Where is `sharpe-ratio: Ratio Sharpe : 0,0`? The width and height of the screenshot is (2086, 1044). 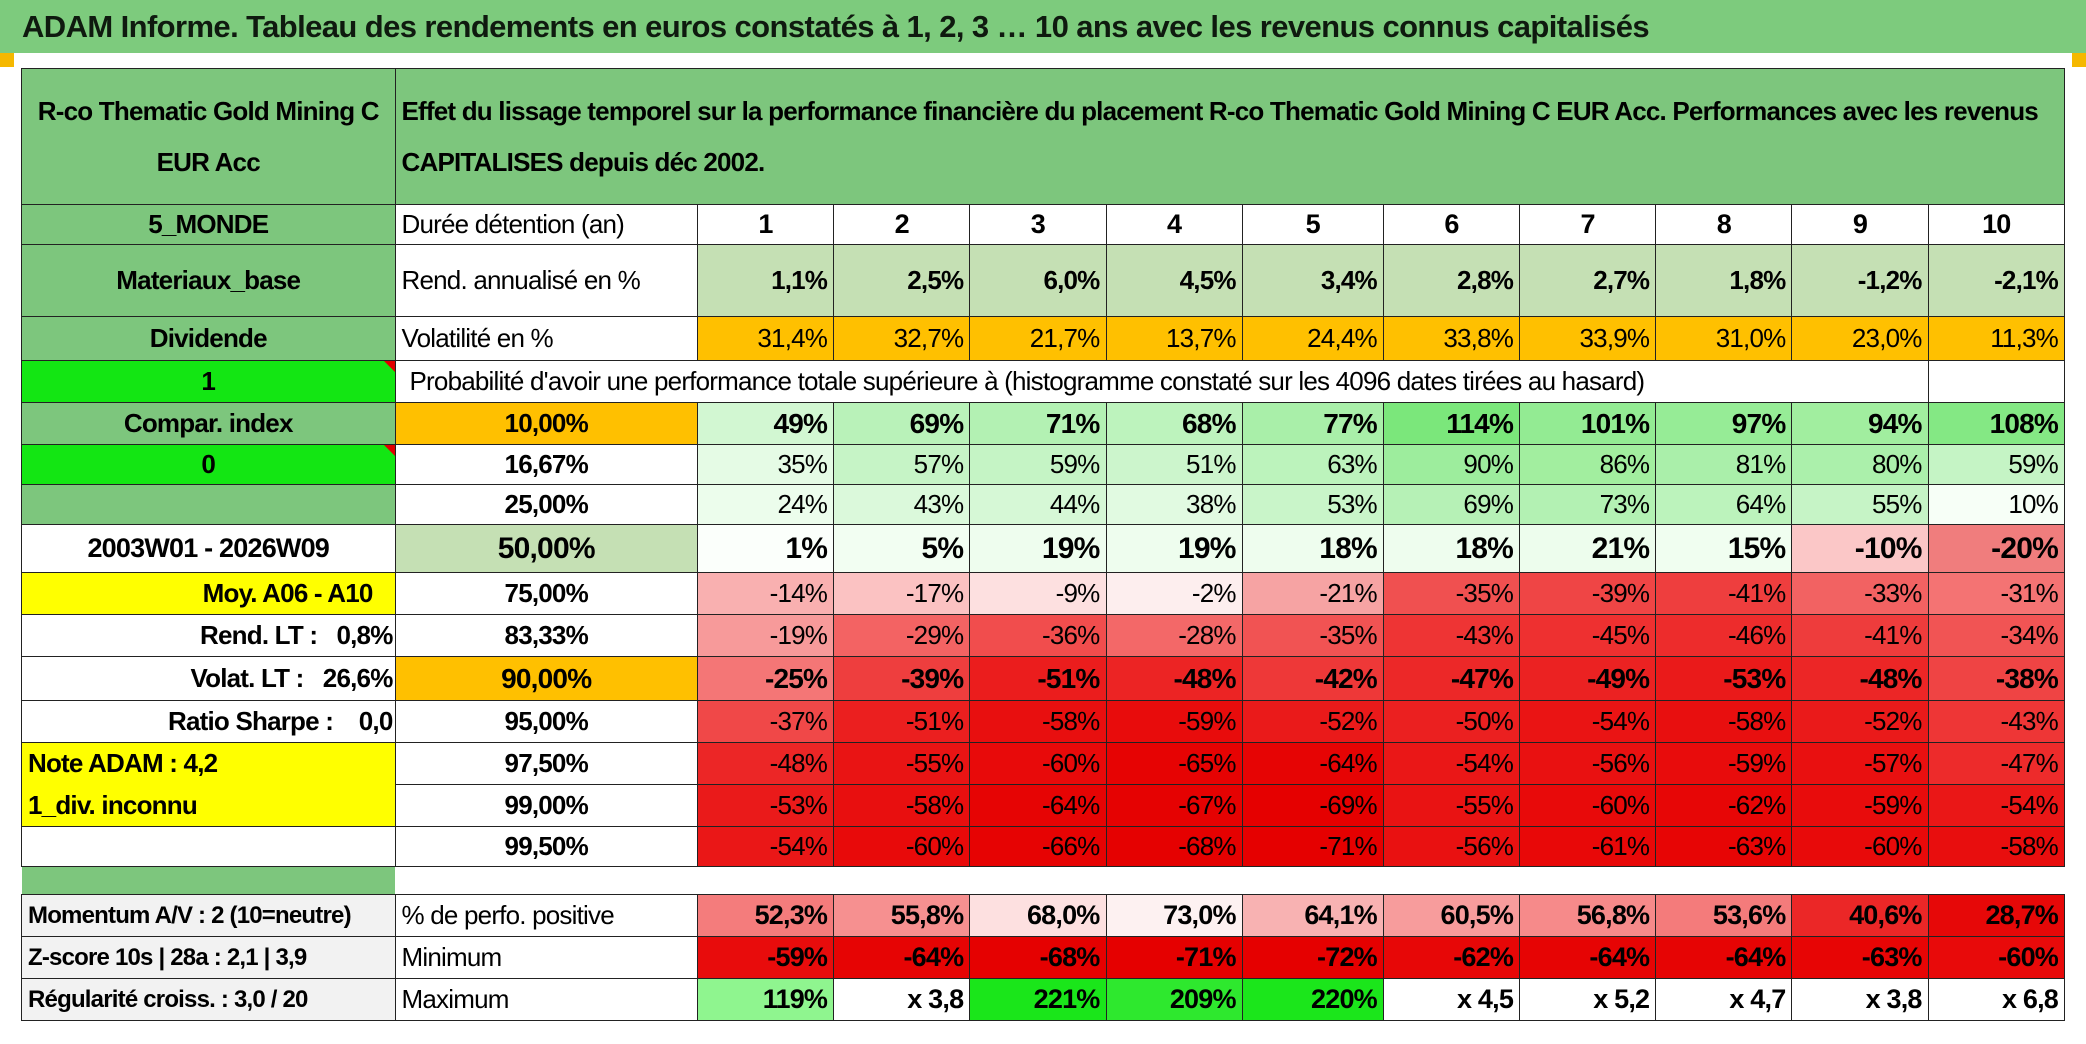 sharpe-ratio: Ratio Sharpe : 0,0 is located at coordinates (208, 721).